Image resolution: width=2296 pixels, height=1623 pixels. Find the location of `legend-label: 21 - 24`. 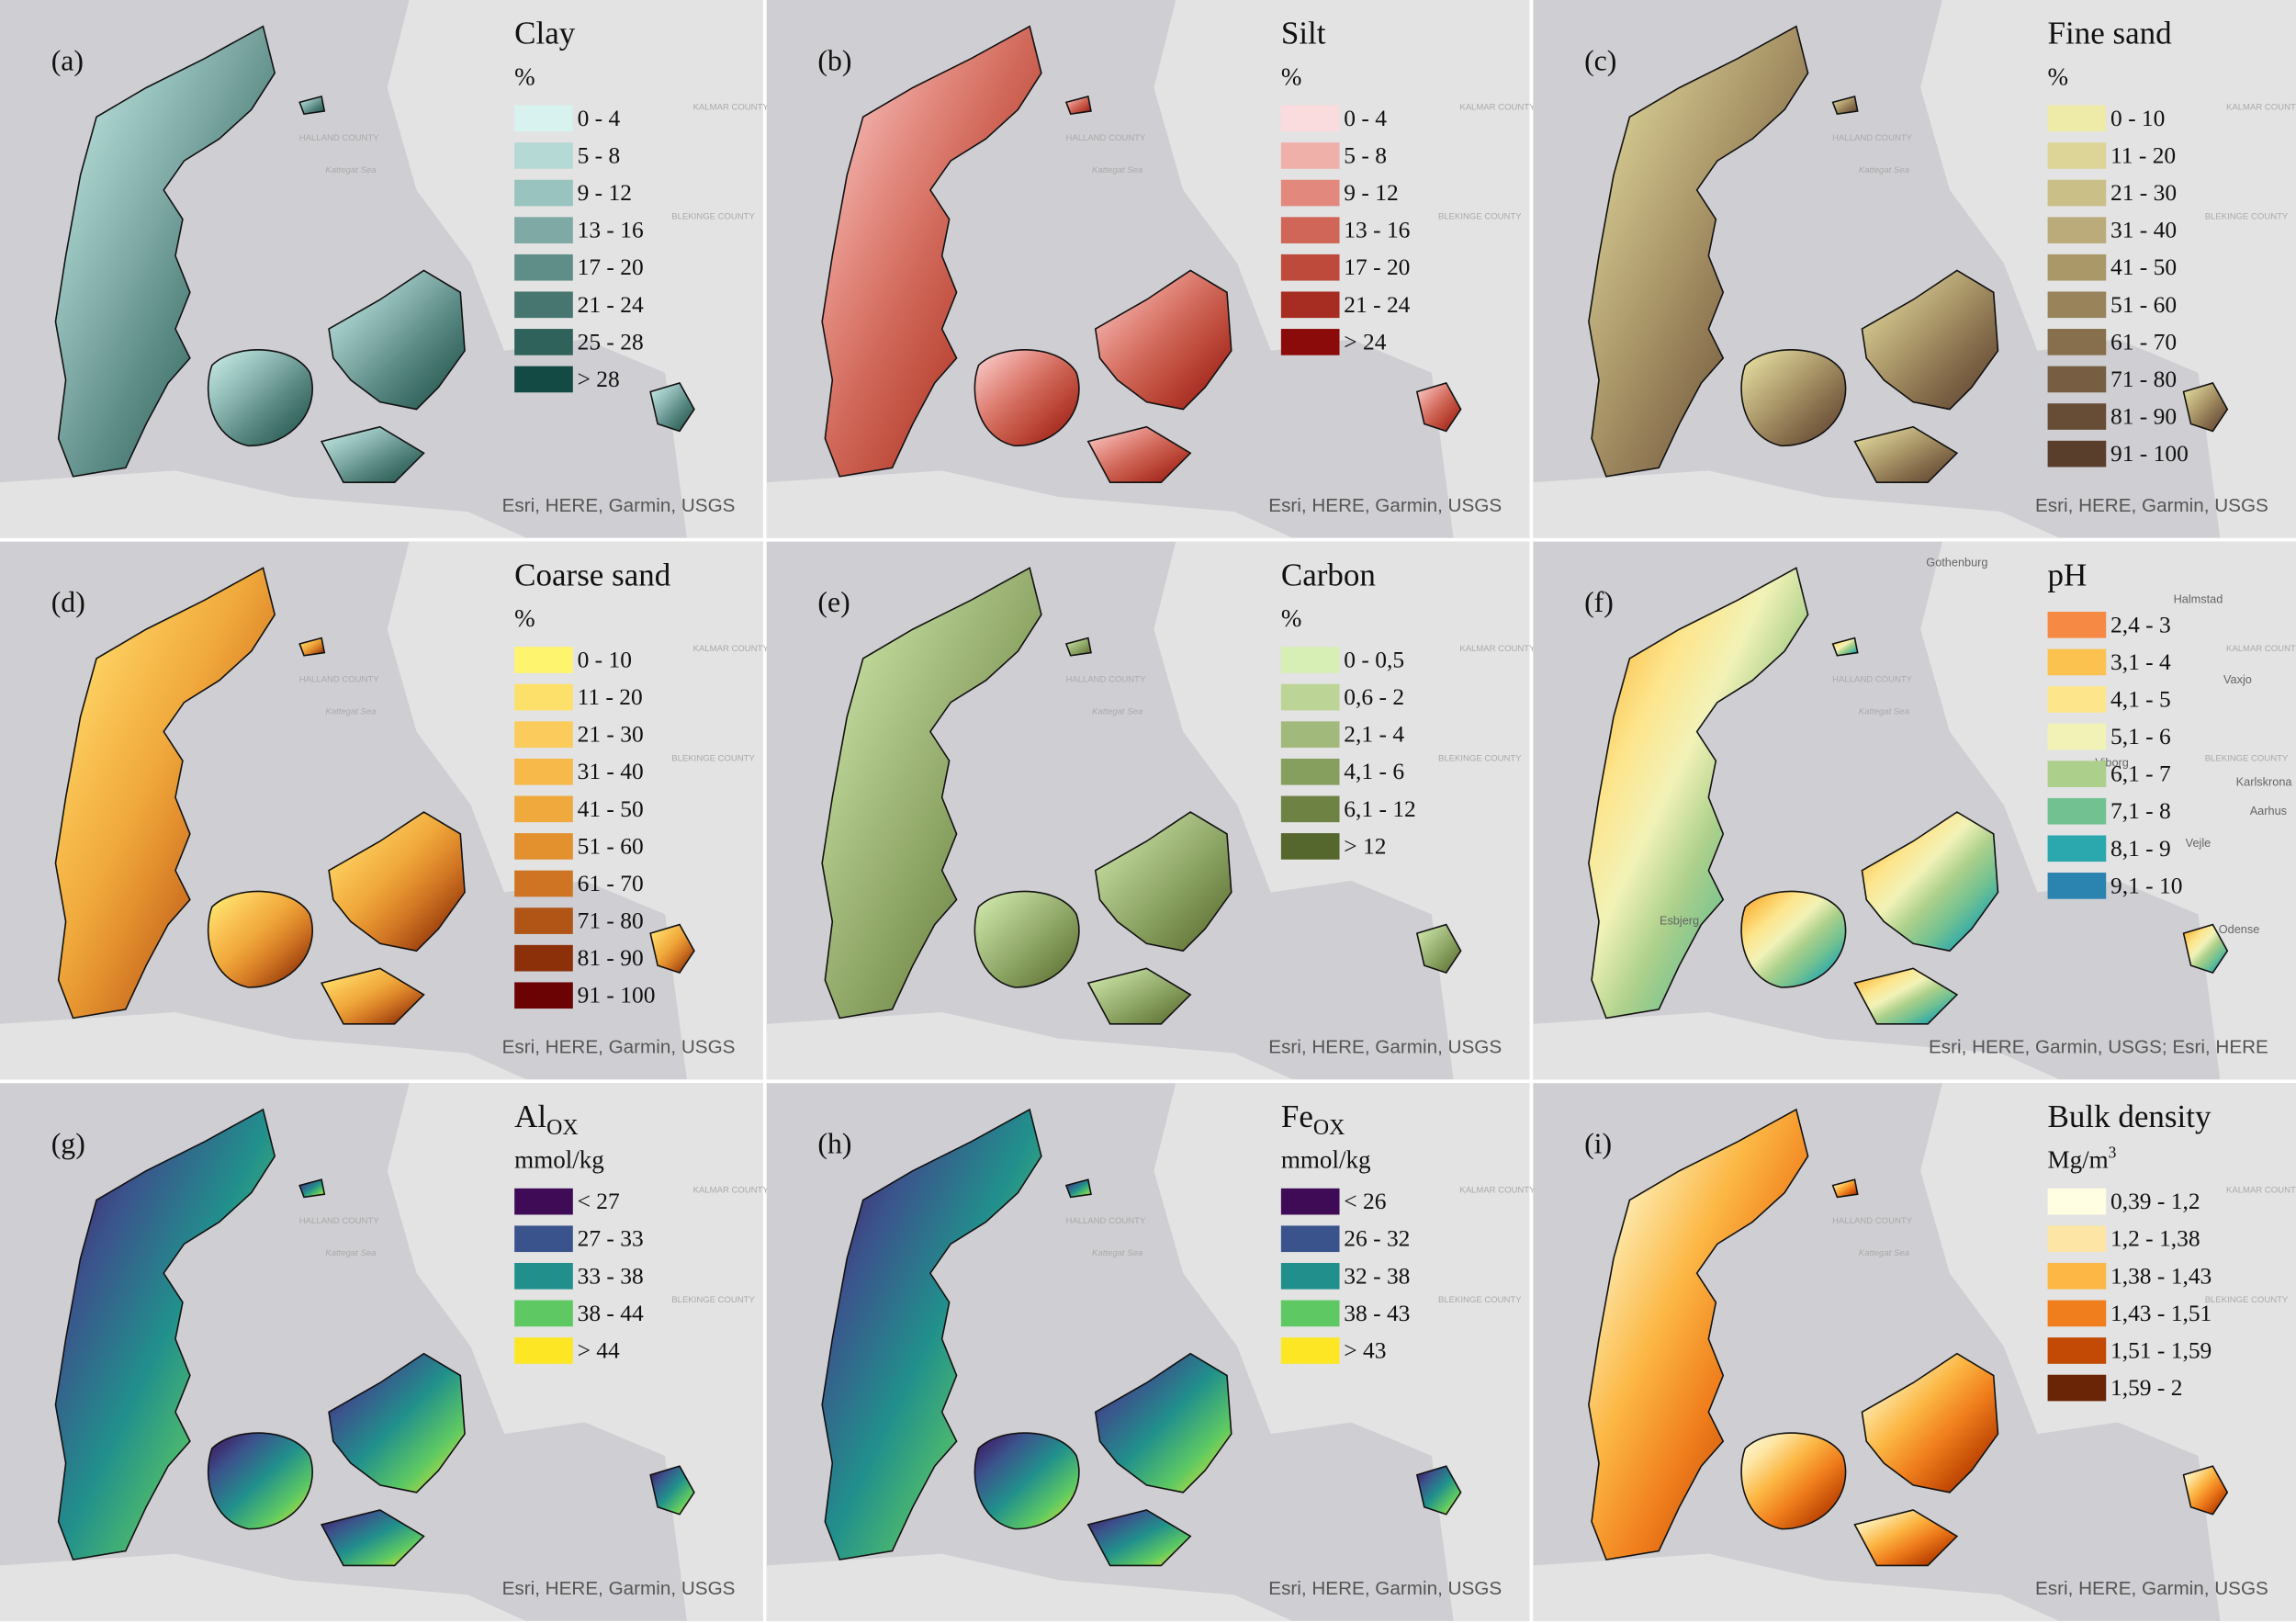

legend-label: 21 - 24 is located at coordinates (611, 304).